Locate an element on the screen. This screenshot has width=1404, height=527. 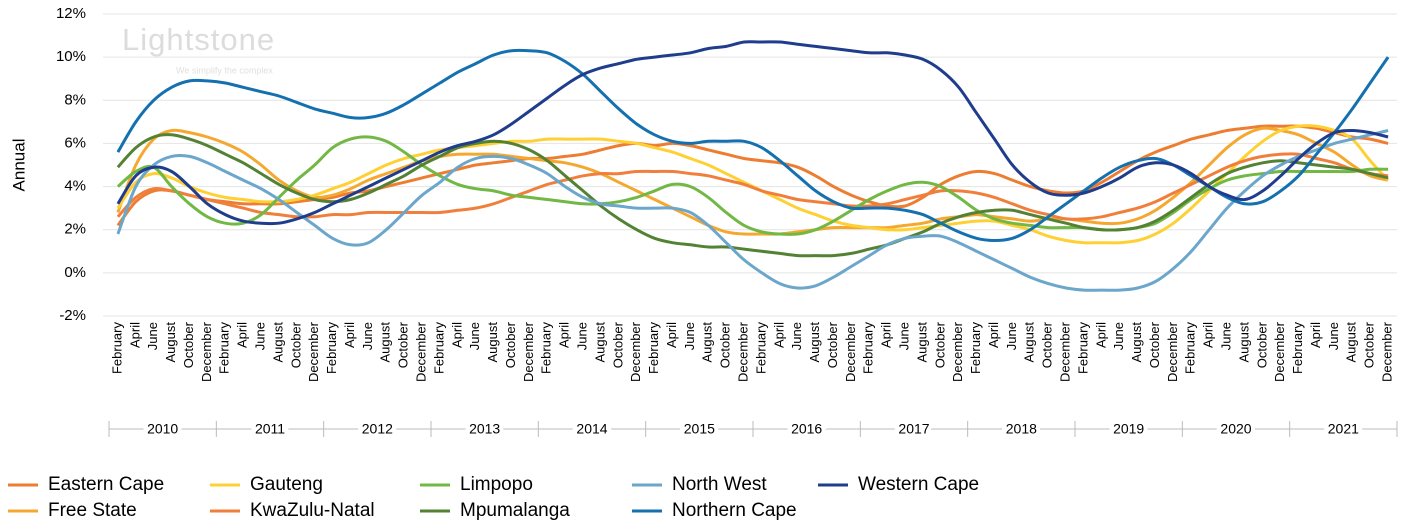
legend-item: Free State is located at coordinates (72, 510).